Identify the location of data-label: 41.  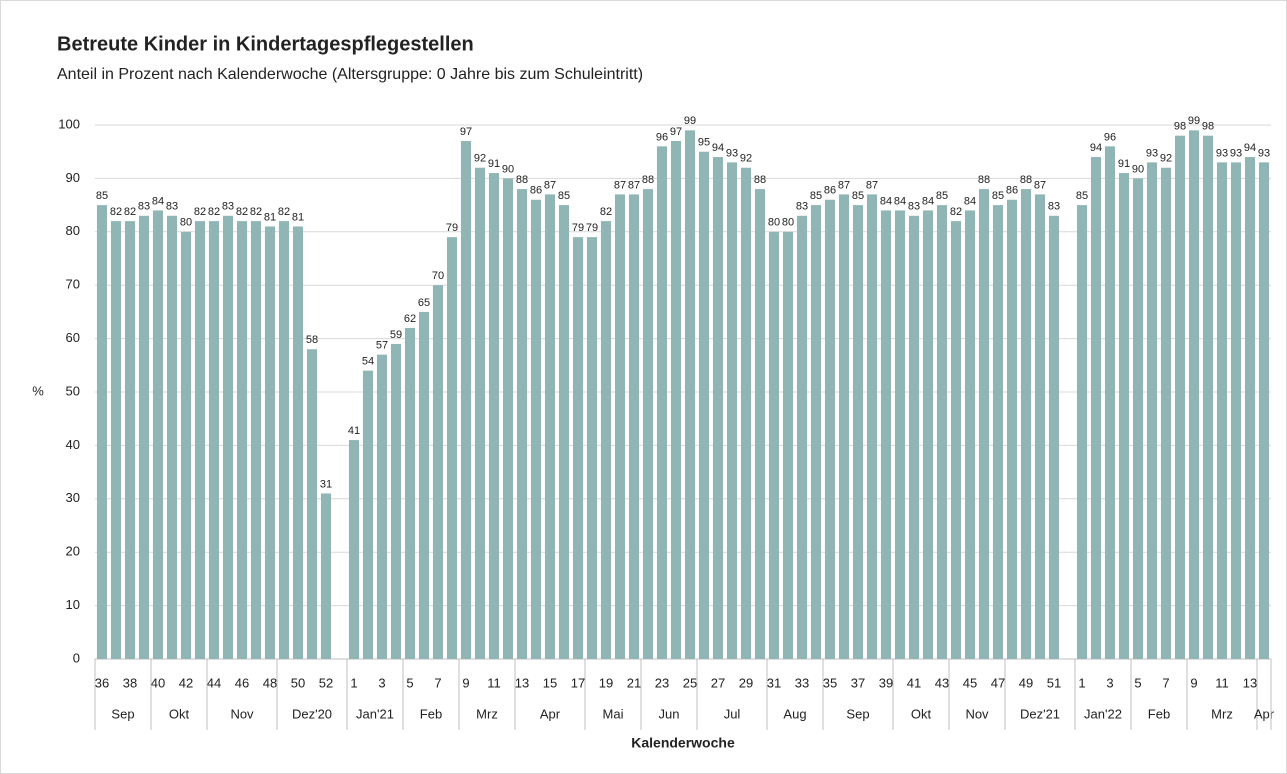
(354, 431).